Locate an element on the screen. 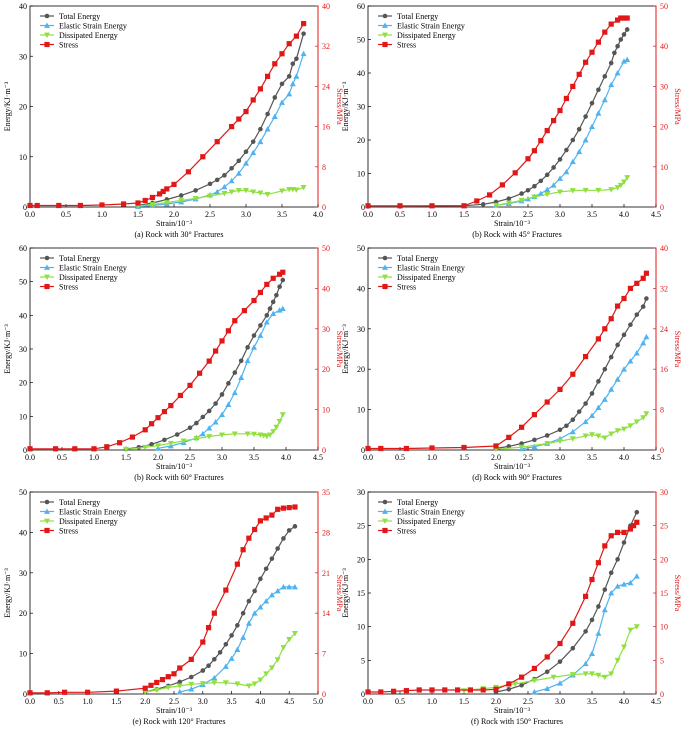 Image resolution: width=685 pixels, height=735 pixels. y-right-tick-label: 35 is located at coordinates (326, 492).